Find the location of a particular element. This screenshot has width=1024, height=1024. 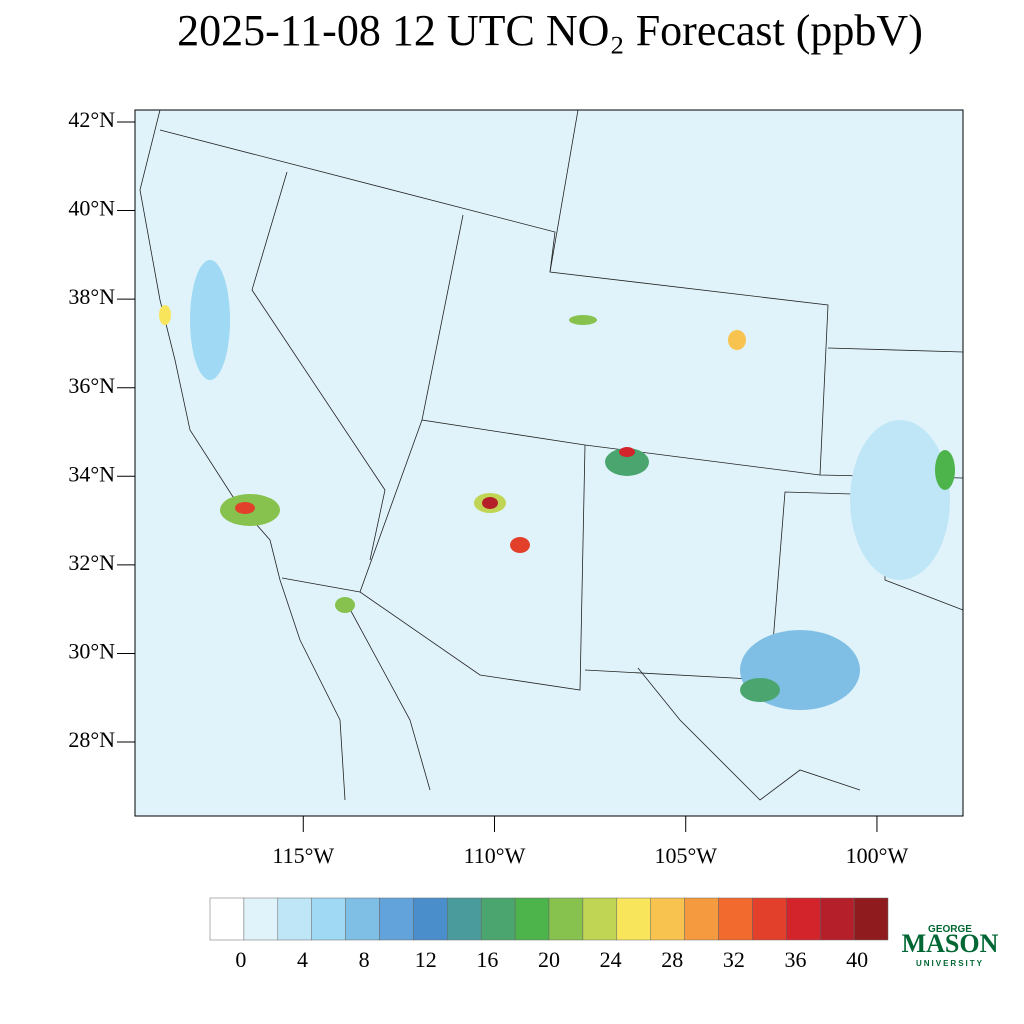

colorbar-label: 12 is located at coordinates (426, 959).